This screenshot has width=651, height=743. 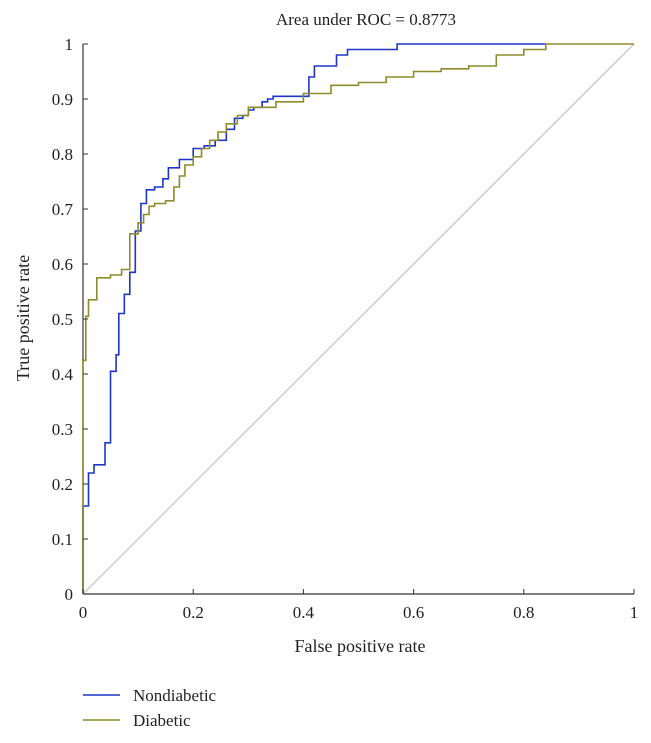 I want to click on x-tick-label: 0.2, so click(x=193, y=612).